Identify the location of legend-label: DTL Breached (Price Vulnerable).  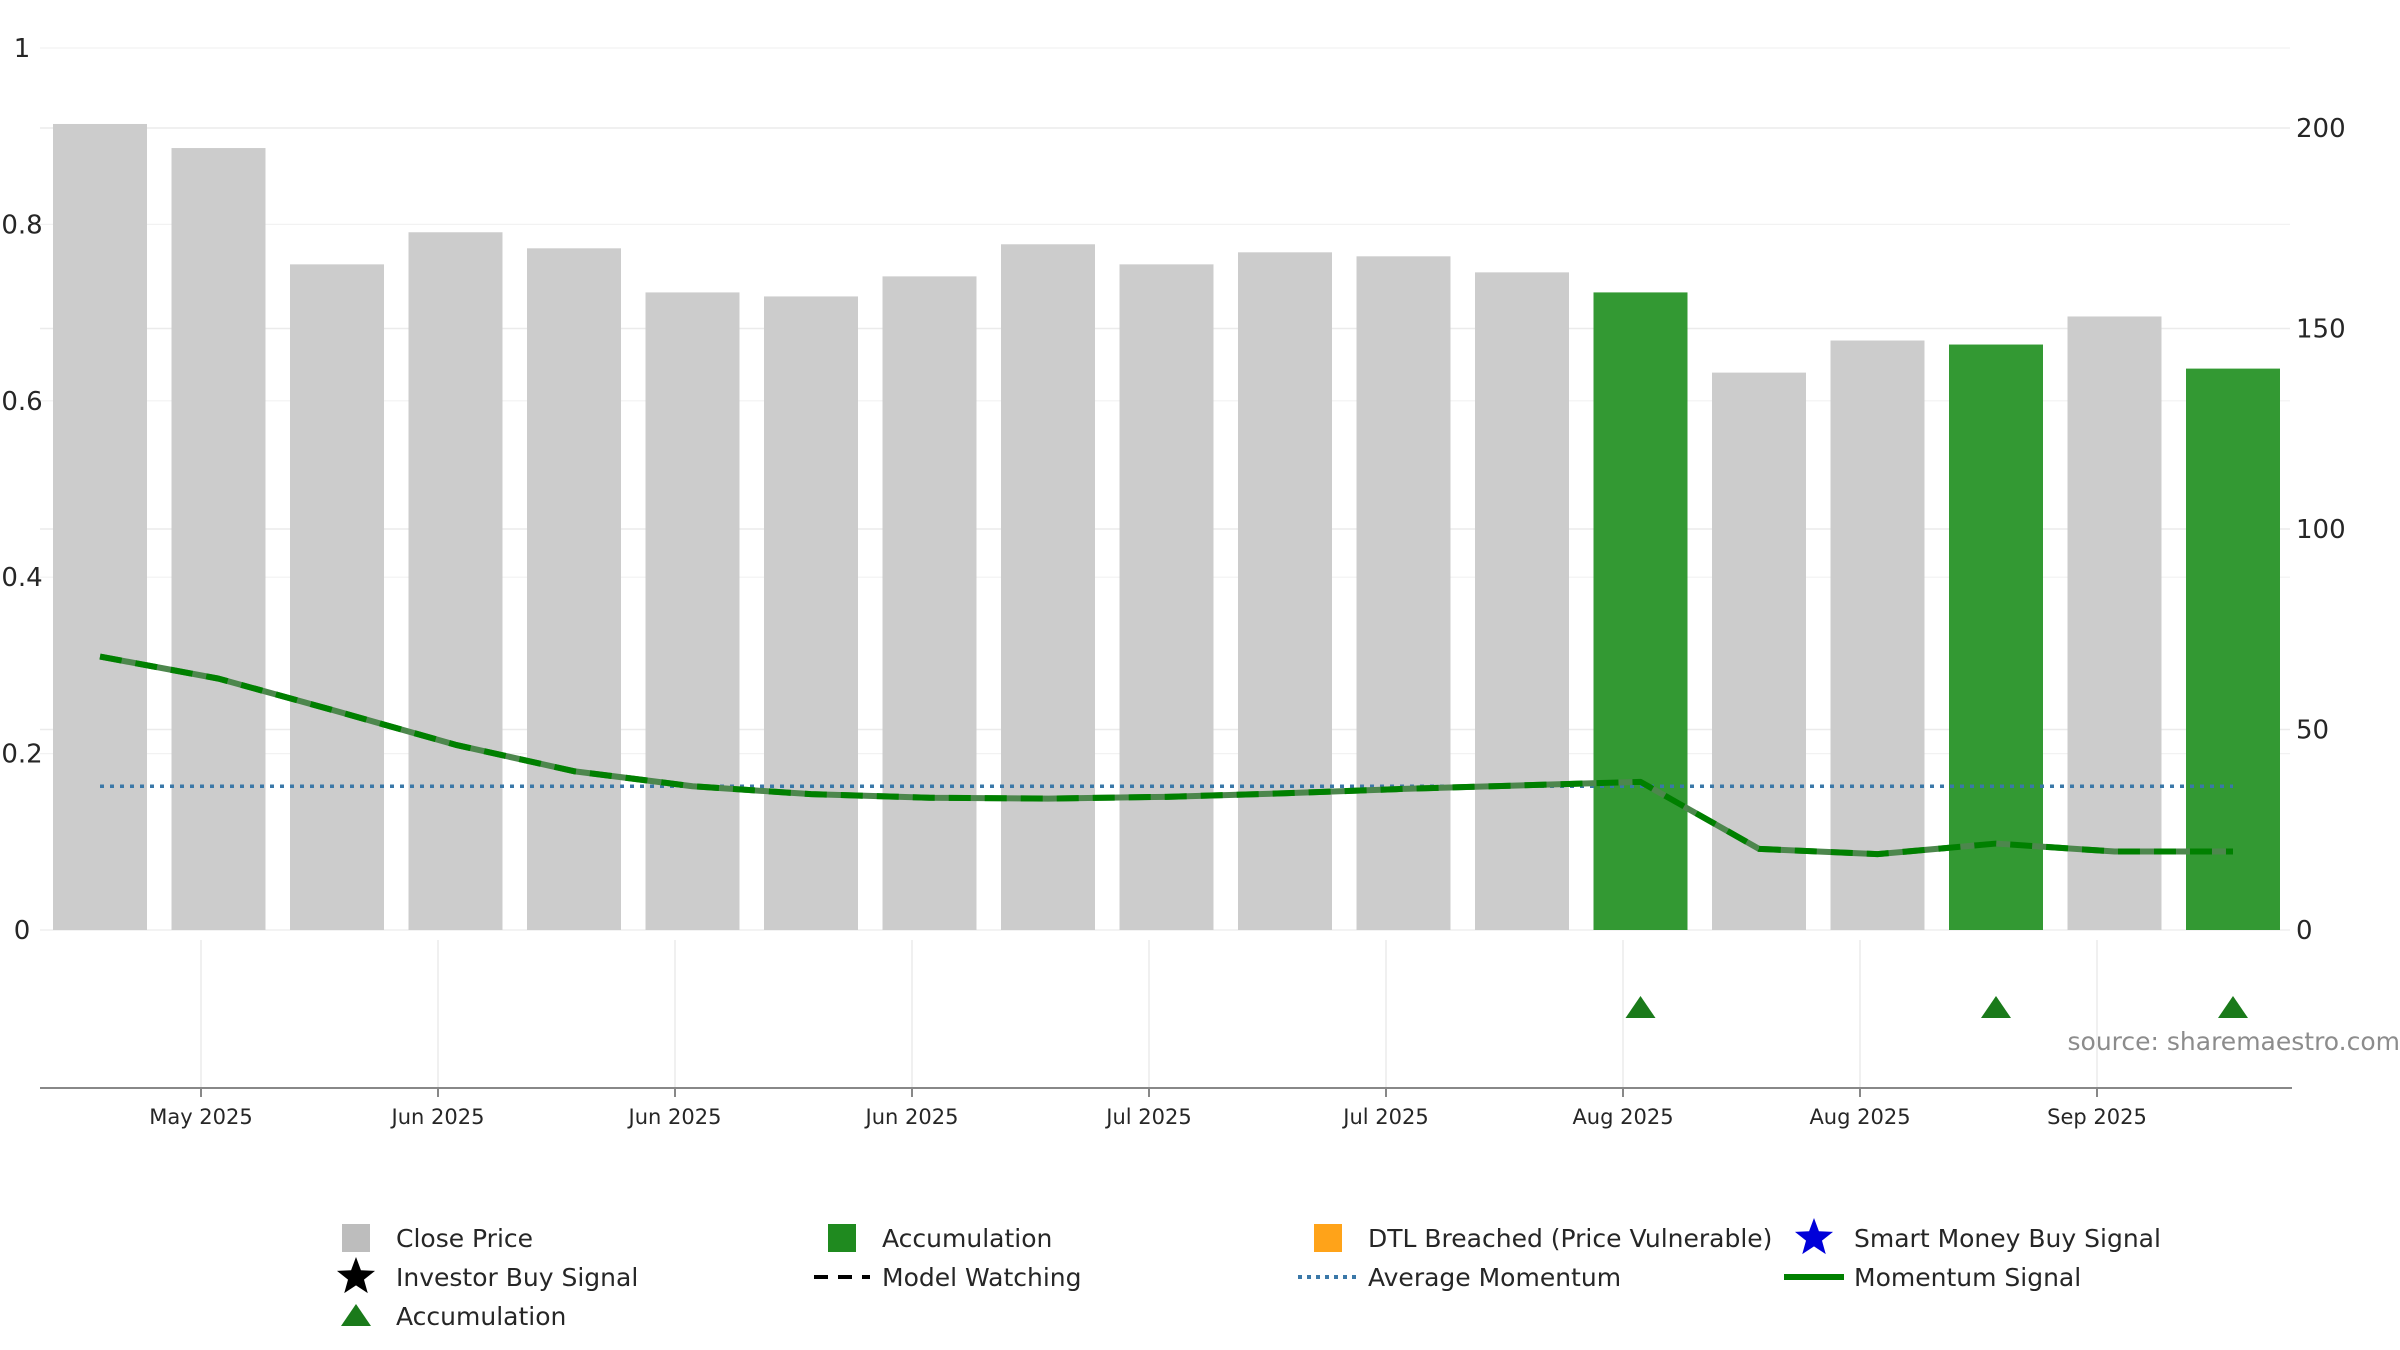
(1570, 1238).